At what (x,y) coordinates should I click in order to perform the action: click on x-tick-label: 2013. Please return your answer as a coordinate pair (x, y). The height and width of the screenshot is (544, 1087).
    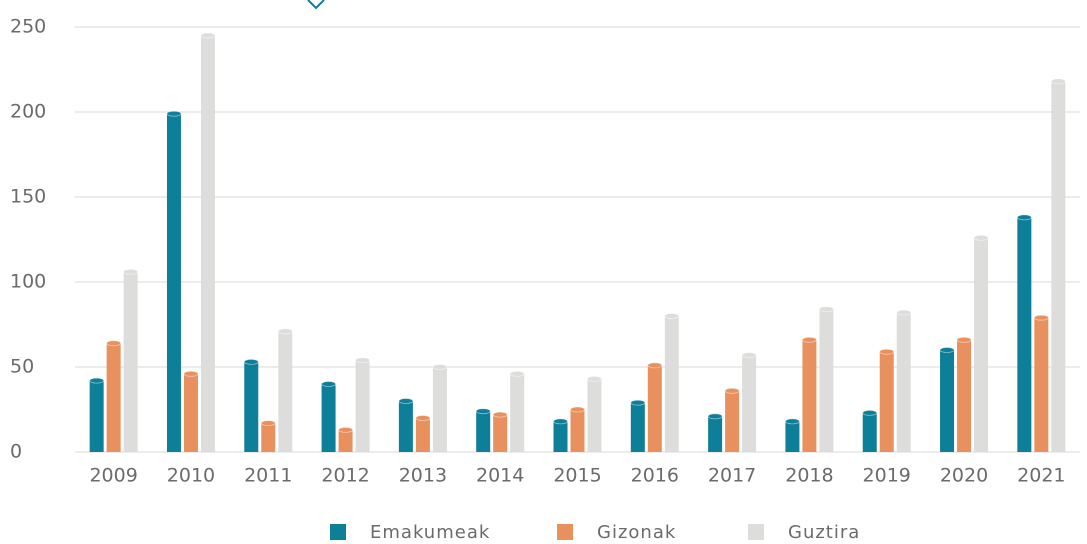
    Looking at the image, I should click on (423, 476).